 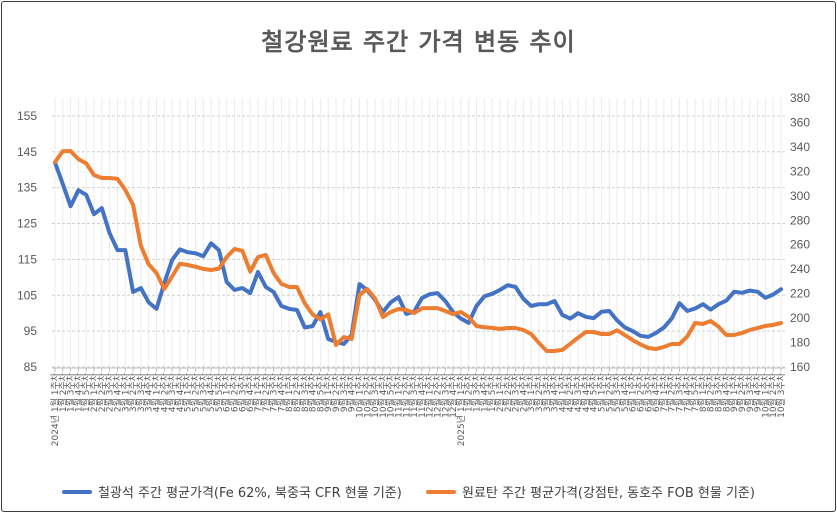 What do you see at coordinates (484, 392) in the screenshot?
I see `x-axis-tick-label: 1월 4주차` at bounding box center [484, 392].